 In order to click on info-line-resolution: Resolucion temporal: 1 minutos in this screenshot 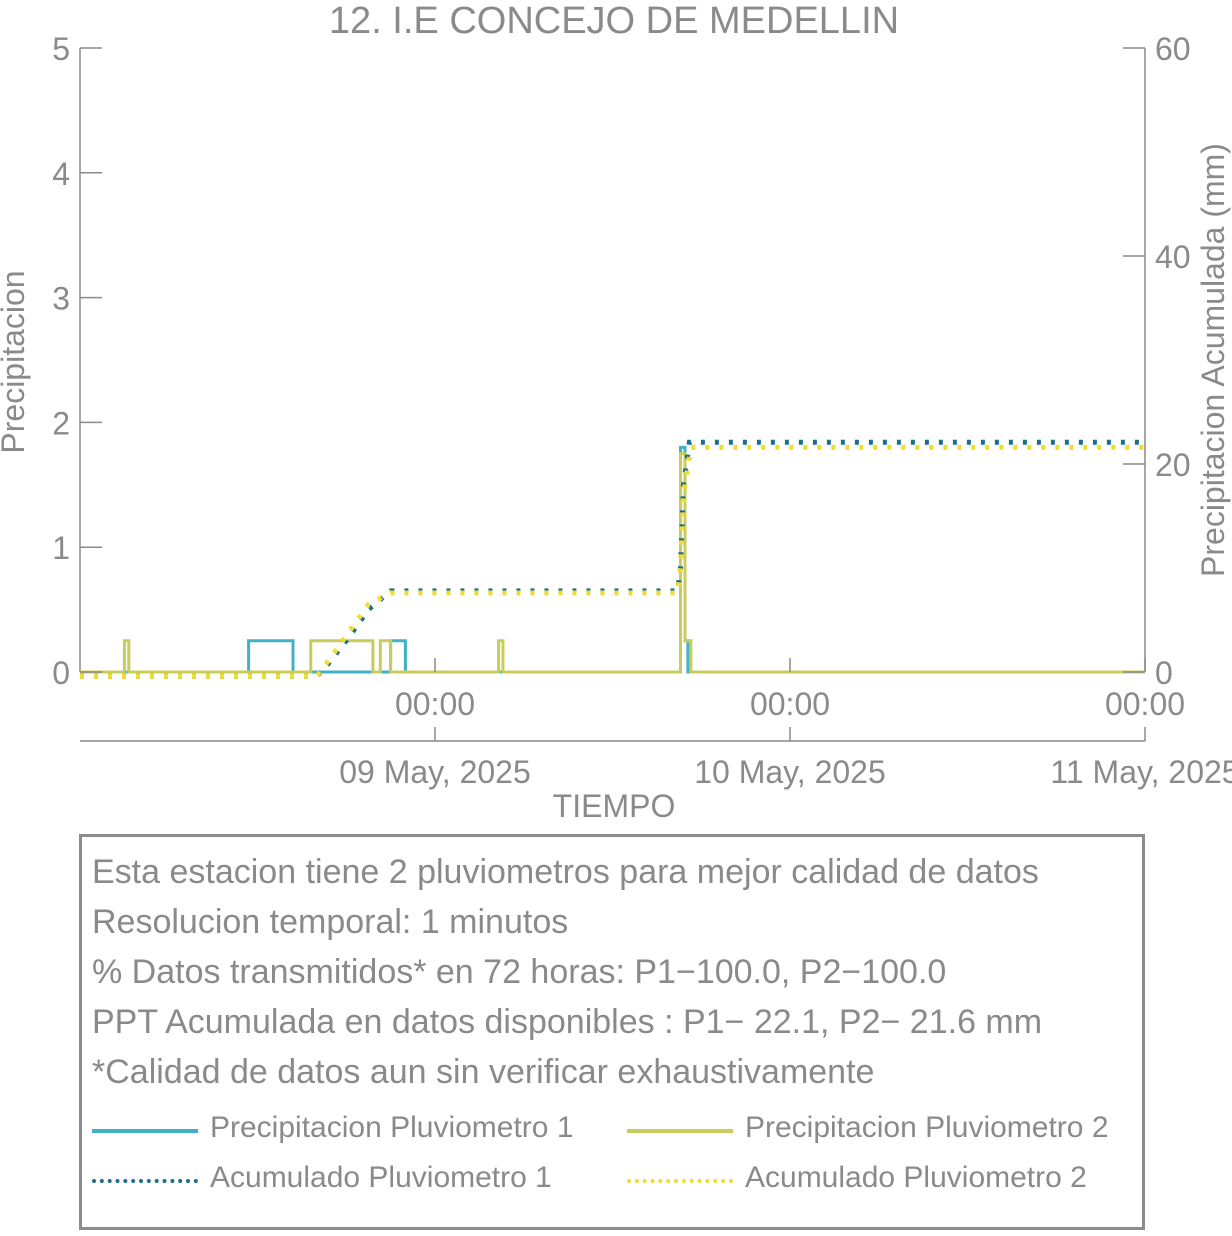, I will do `click(330, 922)`.